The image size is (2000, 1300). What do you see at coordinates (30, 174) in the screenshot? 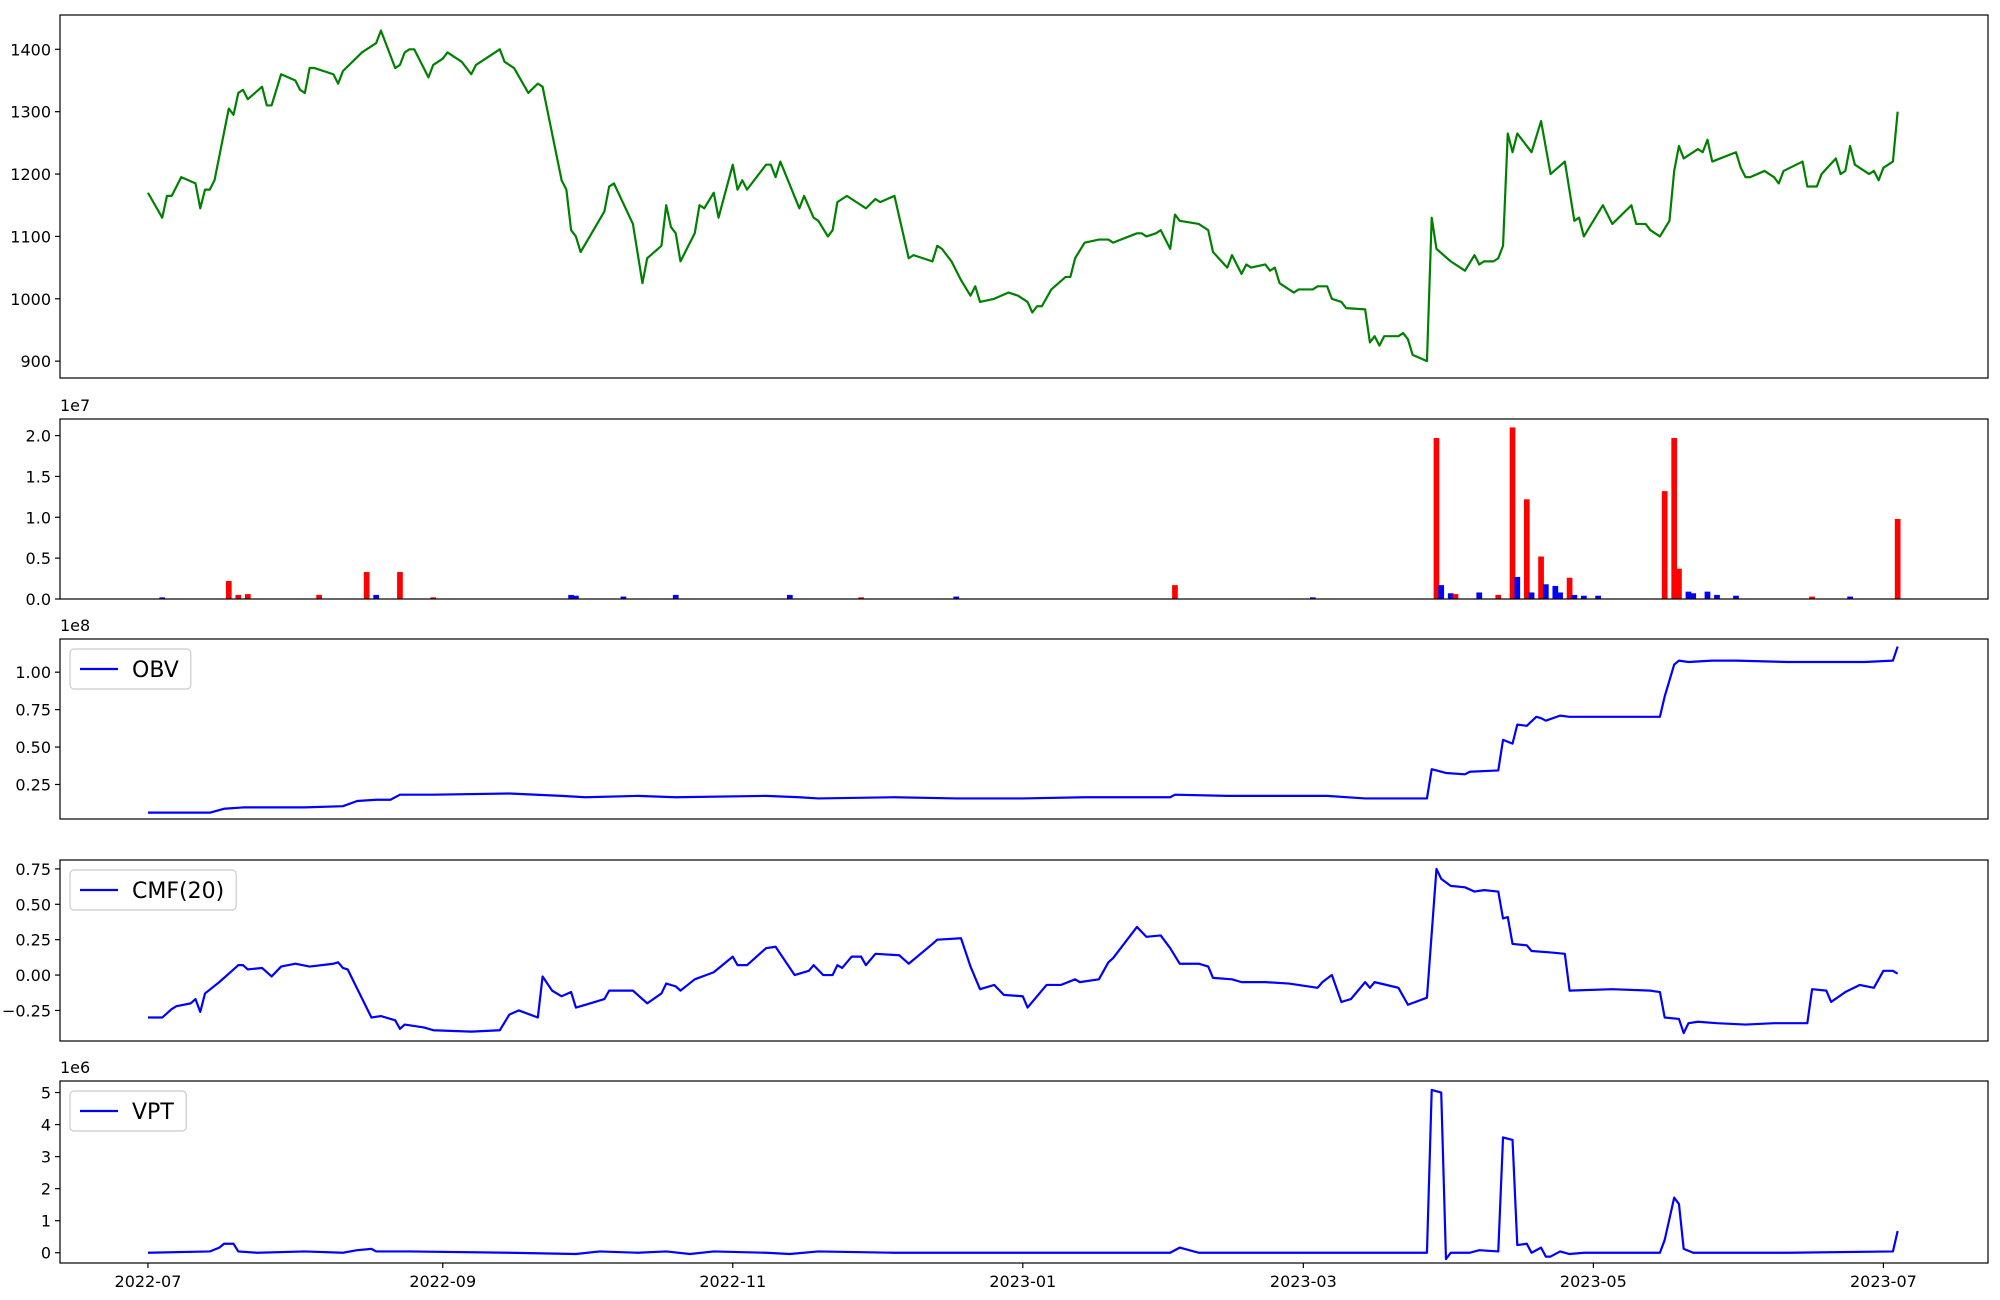
I see `y-tick-label: 1200` at bounding box center [30, 174].